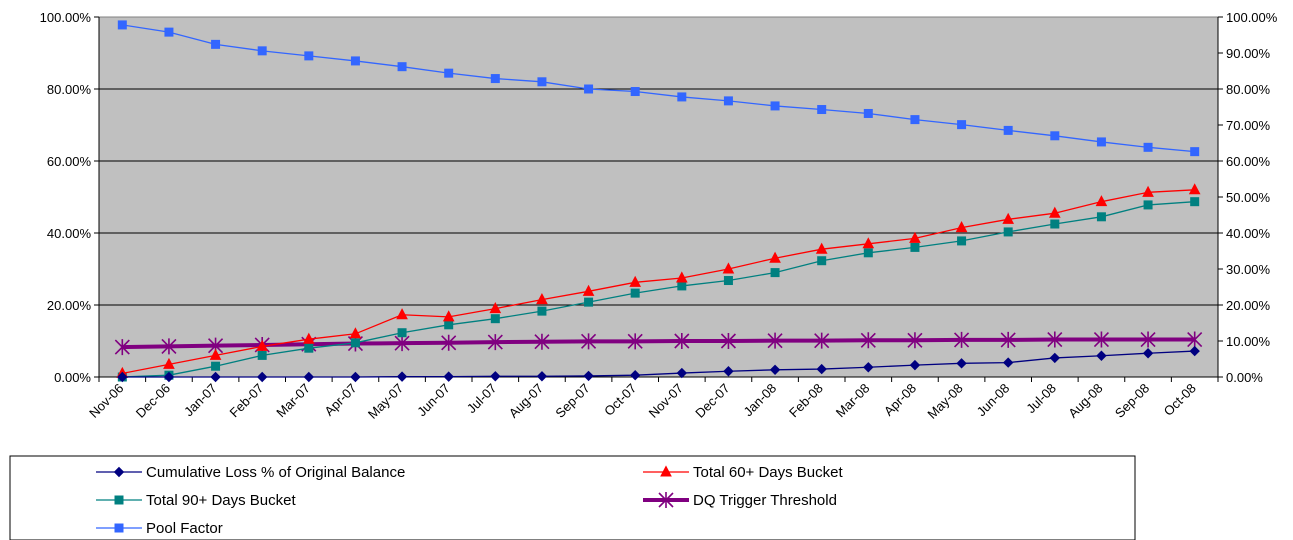  What do you see at coordinates (765, 500) in the screenshot?
I see `legend-label: DQ Trigger Threshold` at bounding box center [765, 500].